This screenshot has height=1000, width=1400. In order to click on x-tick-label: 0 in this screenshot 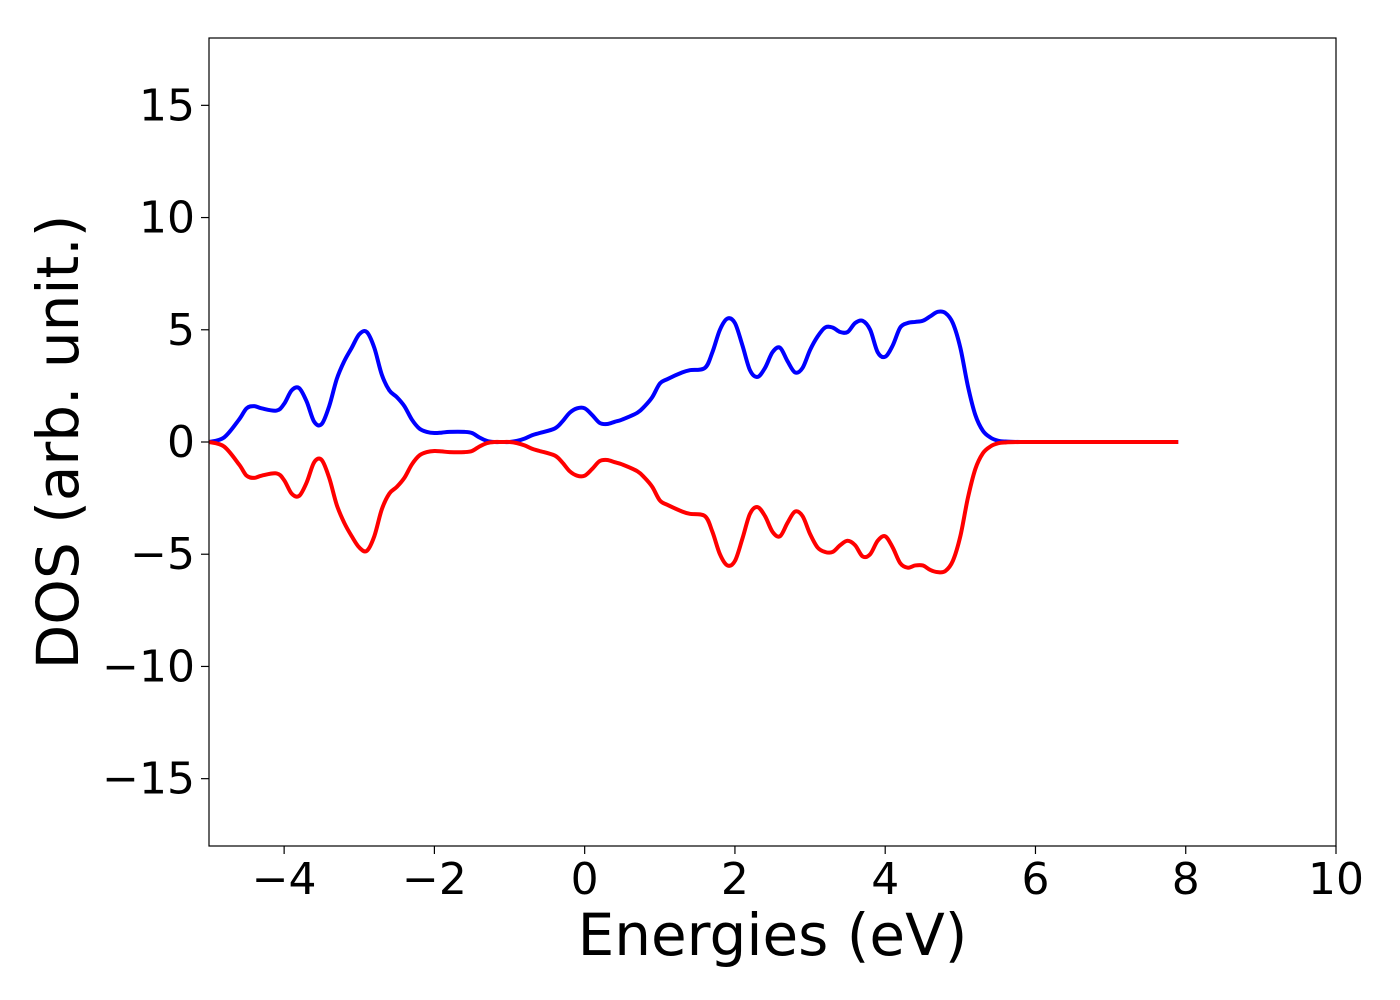, I will do `click(585, 879)`.